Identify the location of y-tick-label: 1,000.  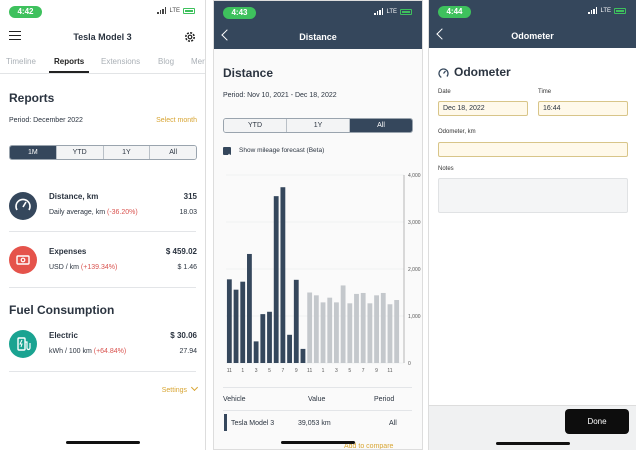
(414, 317).